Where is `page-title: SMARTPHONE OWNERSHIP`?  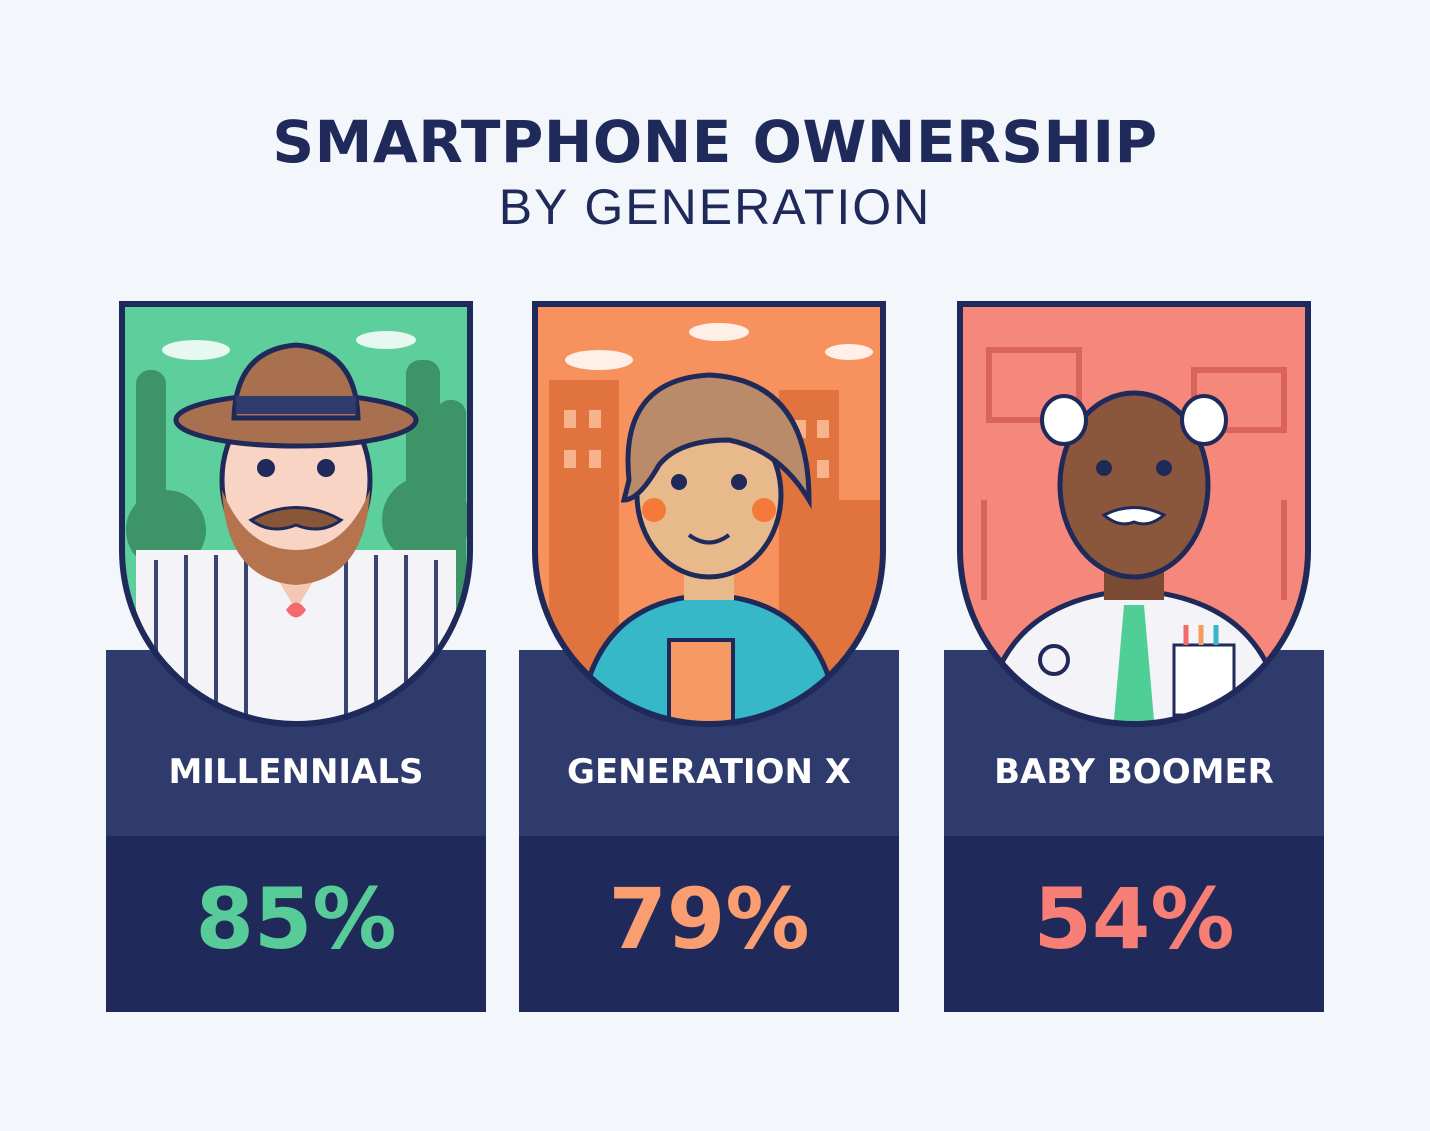 page-title: SMARTPHONE OWNERSHIP is located at coordinates (715, 142).